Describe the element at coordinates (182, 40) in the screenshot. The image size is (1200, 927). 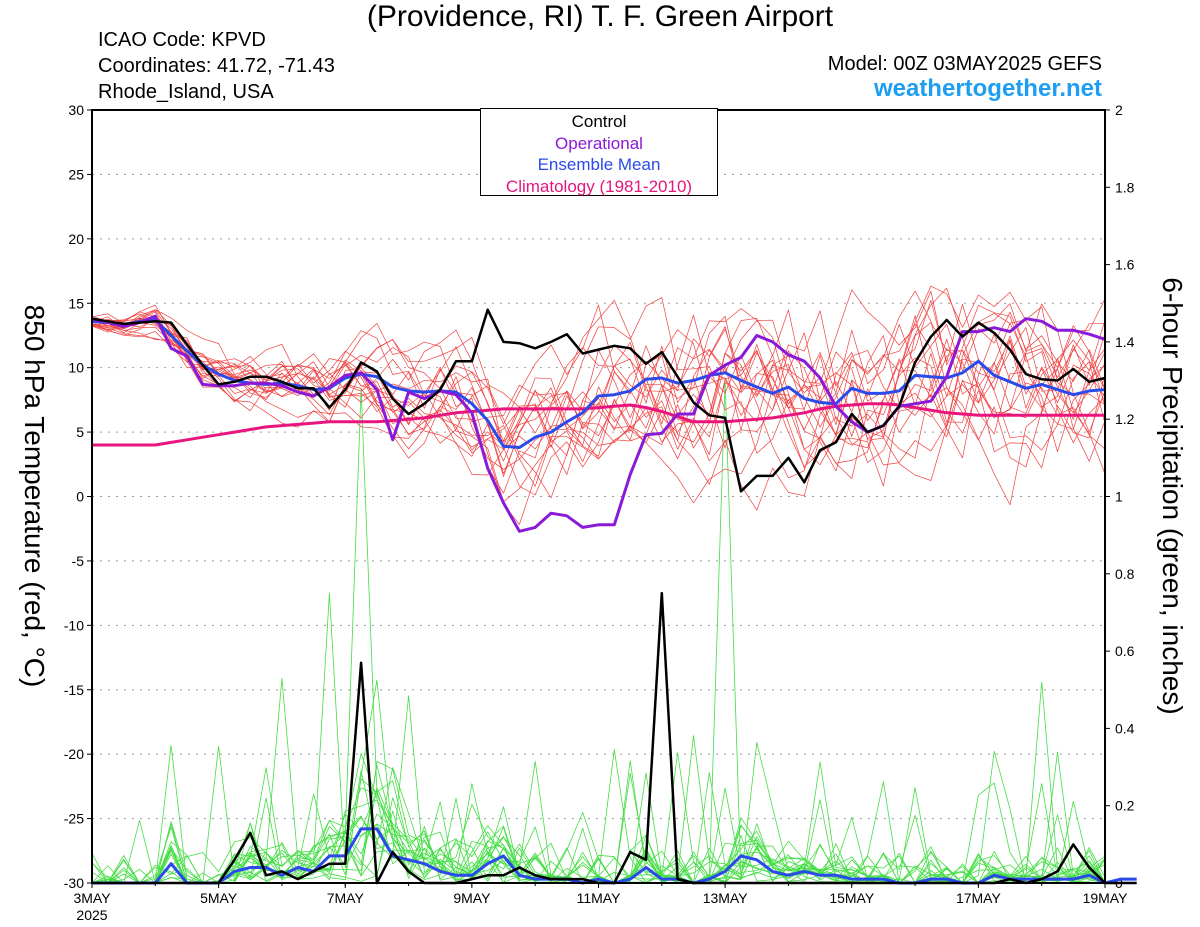
I see `icao-code: ICAO Code: KPVD` at that location.